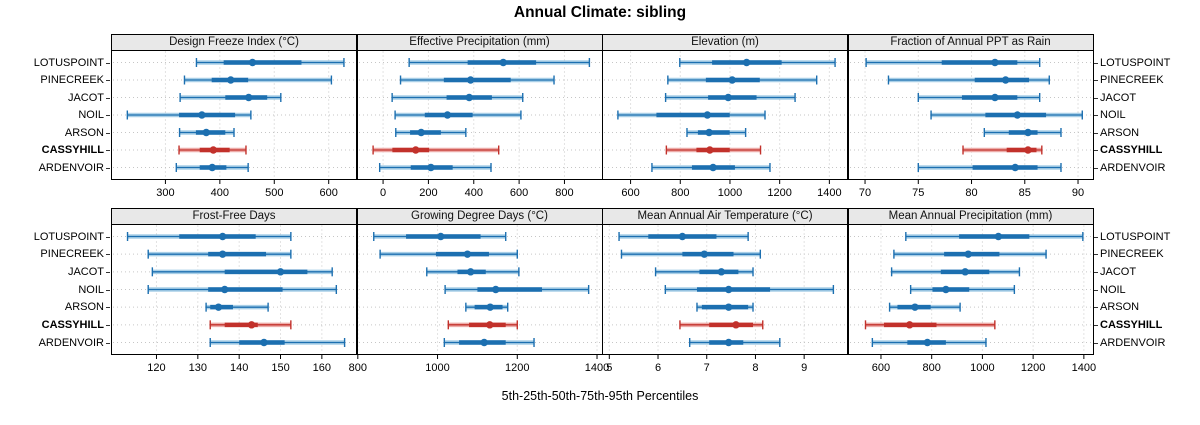  I want to click on axis-caption: 5th-25th-50th-75th-95th Percentiles, so click(600, 396).